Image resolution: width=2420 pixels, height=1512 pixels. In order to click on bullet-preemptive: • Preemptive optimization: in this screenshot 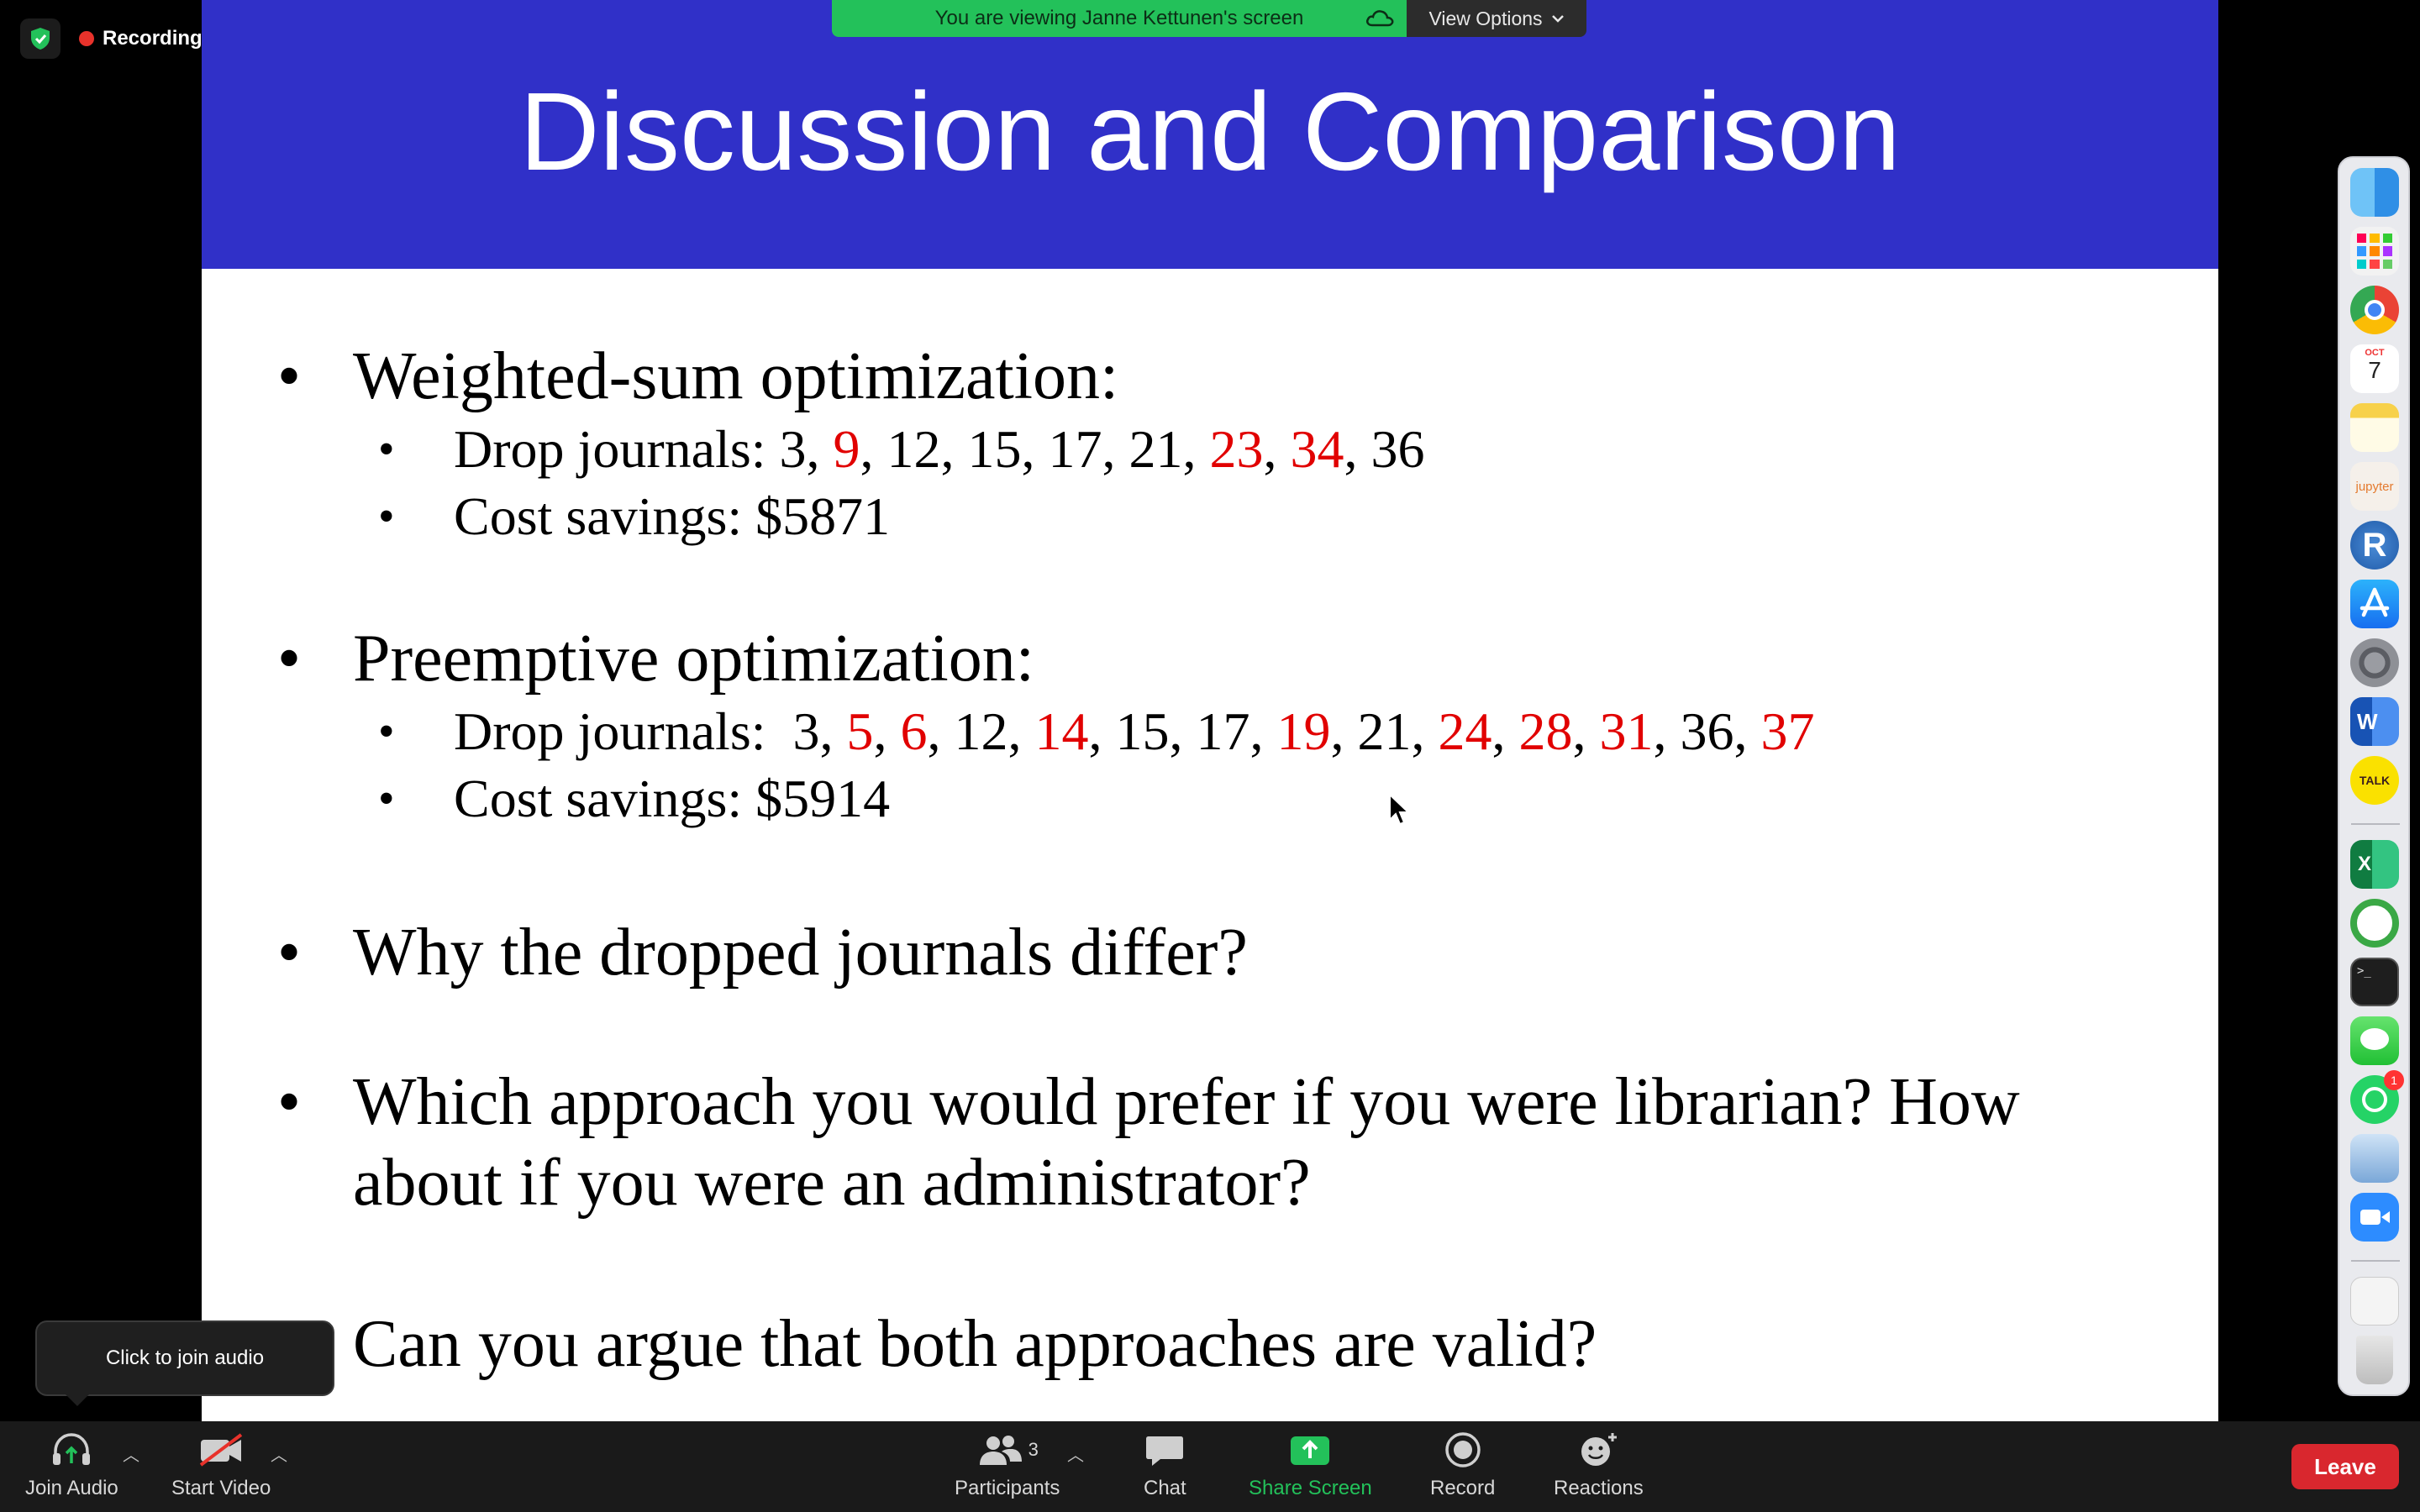, I will do `click(656, 658)`.